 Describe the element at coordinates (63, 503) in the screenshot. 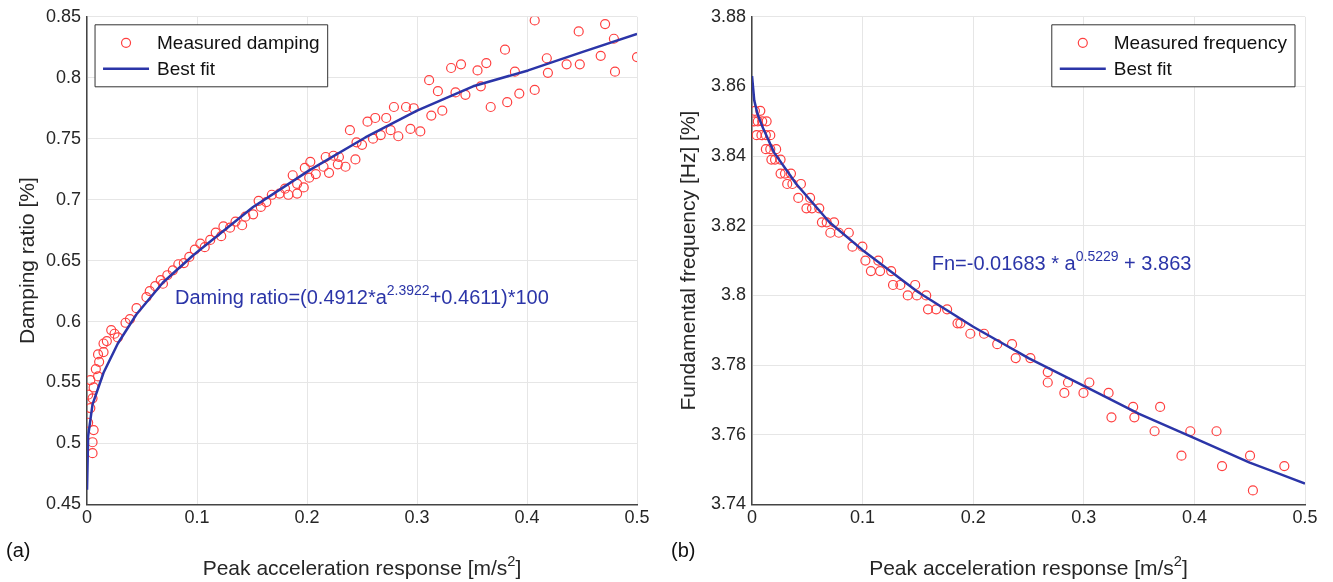

I see `y-tick-label: 0.45` at that location.